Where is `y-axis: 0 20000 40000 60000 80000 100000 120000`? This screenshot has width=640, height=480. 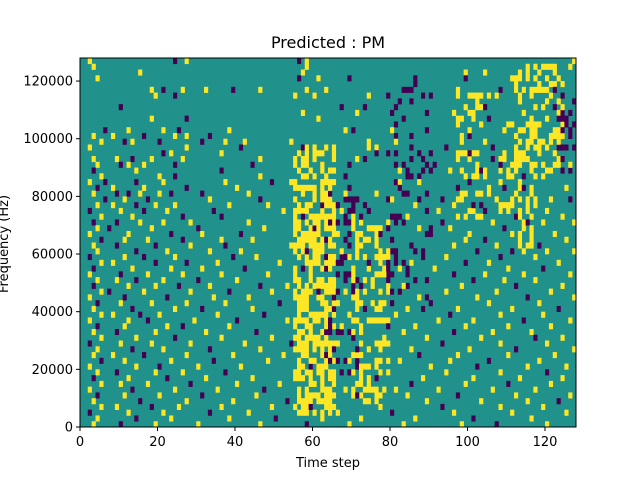 y-axis: 0 20000 40000 60000 80000 100000 120000 is located at coordinates (51, 255).